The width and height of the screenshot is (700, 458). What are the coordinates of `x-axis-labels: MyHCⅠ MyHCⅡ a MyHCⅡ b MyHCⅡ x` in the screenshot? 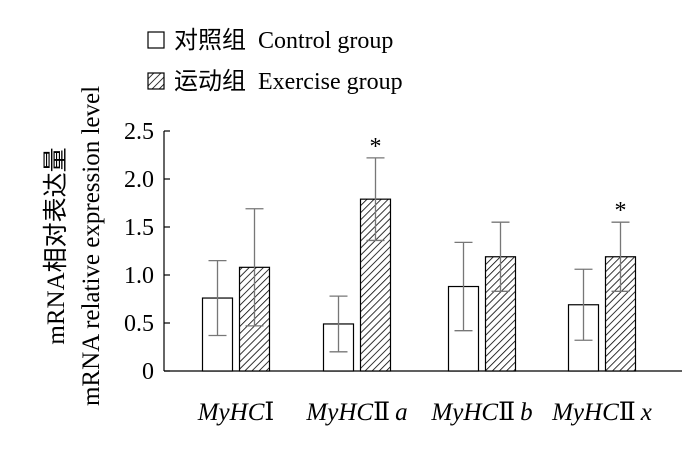 It's located at (424, 412).